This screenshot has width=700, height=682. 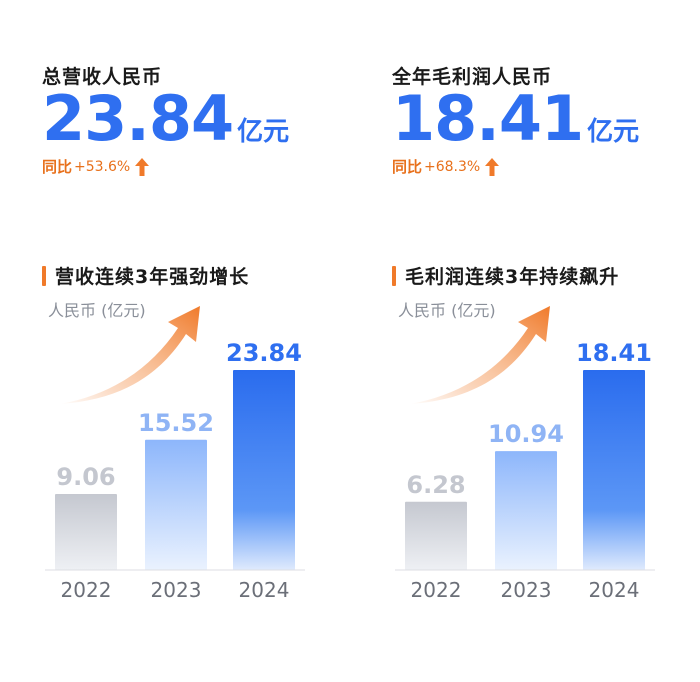 What do you see at coordinates (512, 277) in the screenshot?
I see `gross-profit-section-title: 毛利润连续3年持续飙升` at bounding box center [512, 277].